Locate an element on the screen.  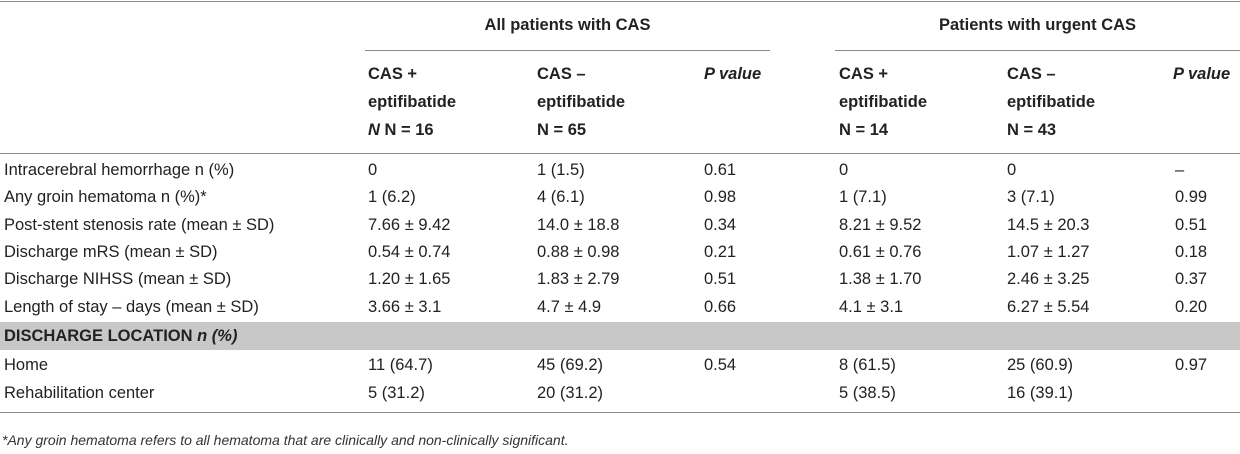
row-label: Length of stay – days (mean ± SD) is located at coordinates (131, 306).